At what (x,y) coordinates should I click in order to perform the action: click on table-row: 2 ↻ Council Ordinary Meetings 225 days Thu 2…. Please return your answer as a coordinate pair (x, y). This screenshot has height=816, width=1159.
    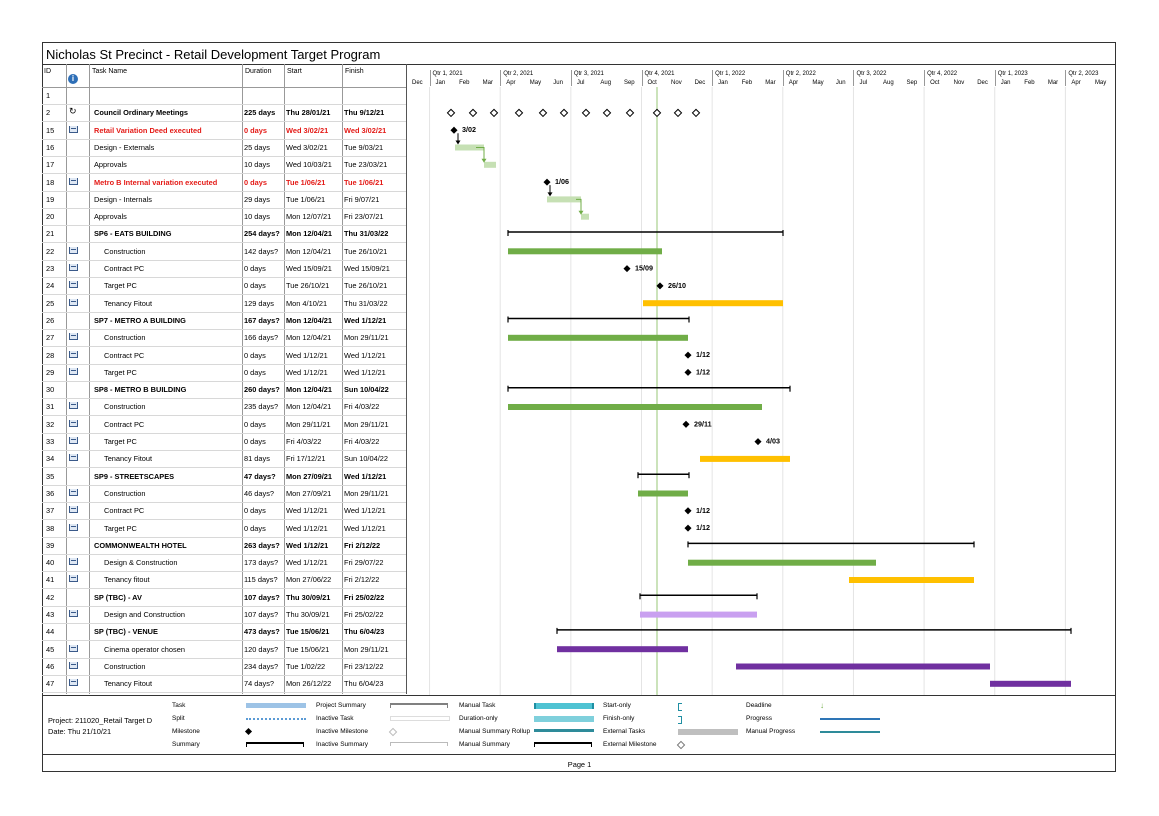
    Looking at the image, I should click on (224, 114).